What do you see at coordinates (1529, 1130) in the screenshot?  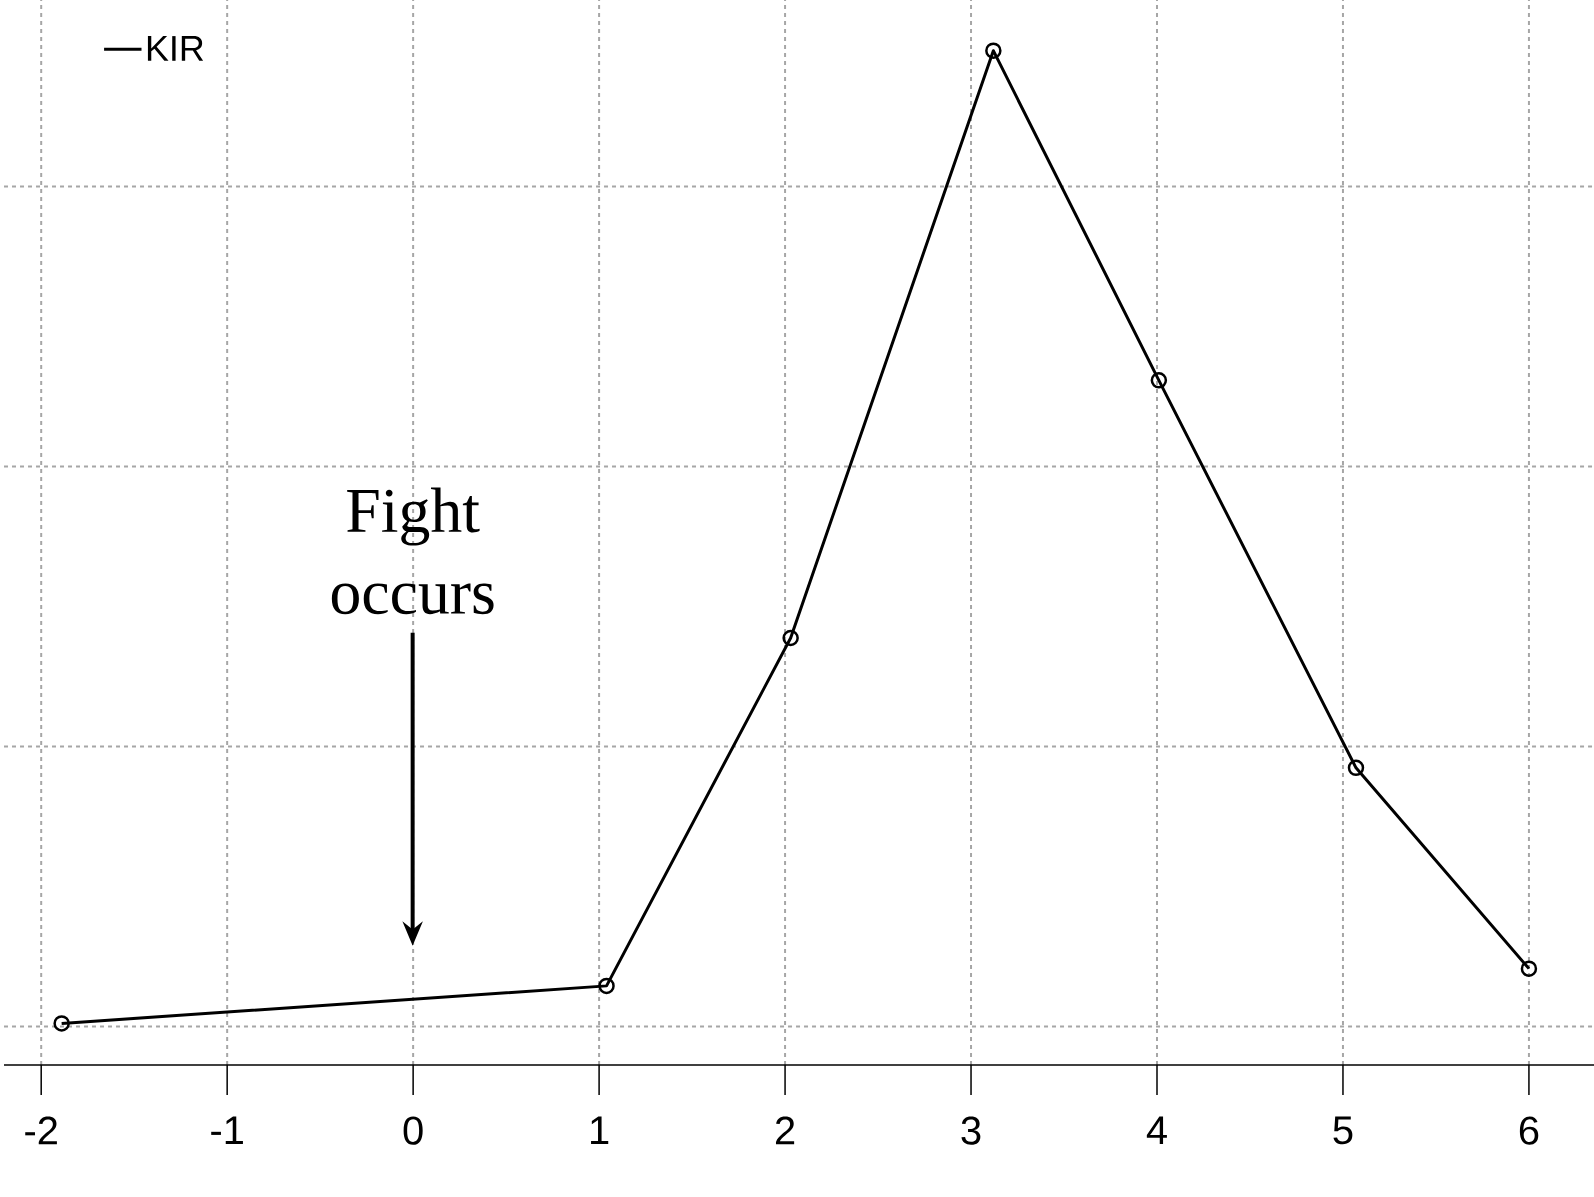 I see `x-tick-label: 6` at bounding box center [1529, 1130].